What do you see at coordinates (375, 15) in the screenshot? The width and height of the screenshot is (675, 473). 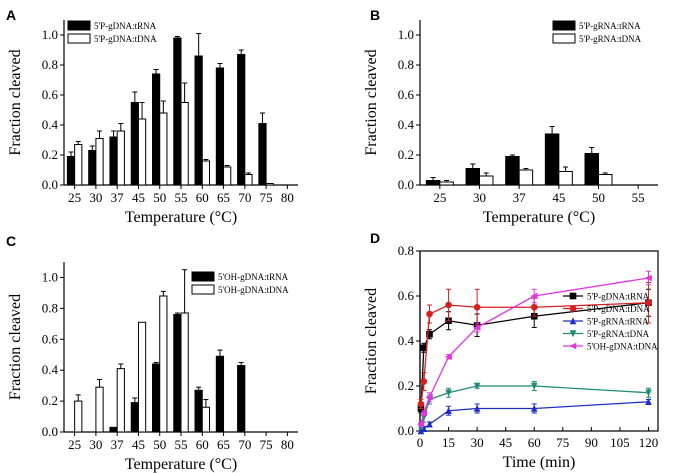 I see `panel-label: B` at bounding box center [375, 15].